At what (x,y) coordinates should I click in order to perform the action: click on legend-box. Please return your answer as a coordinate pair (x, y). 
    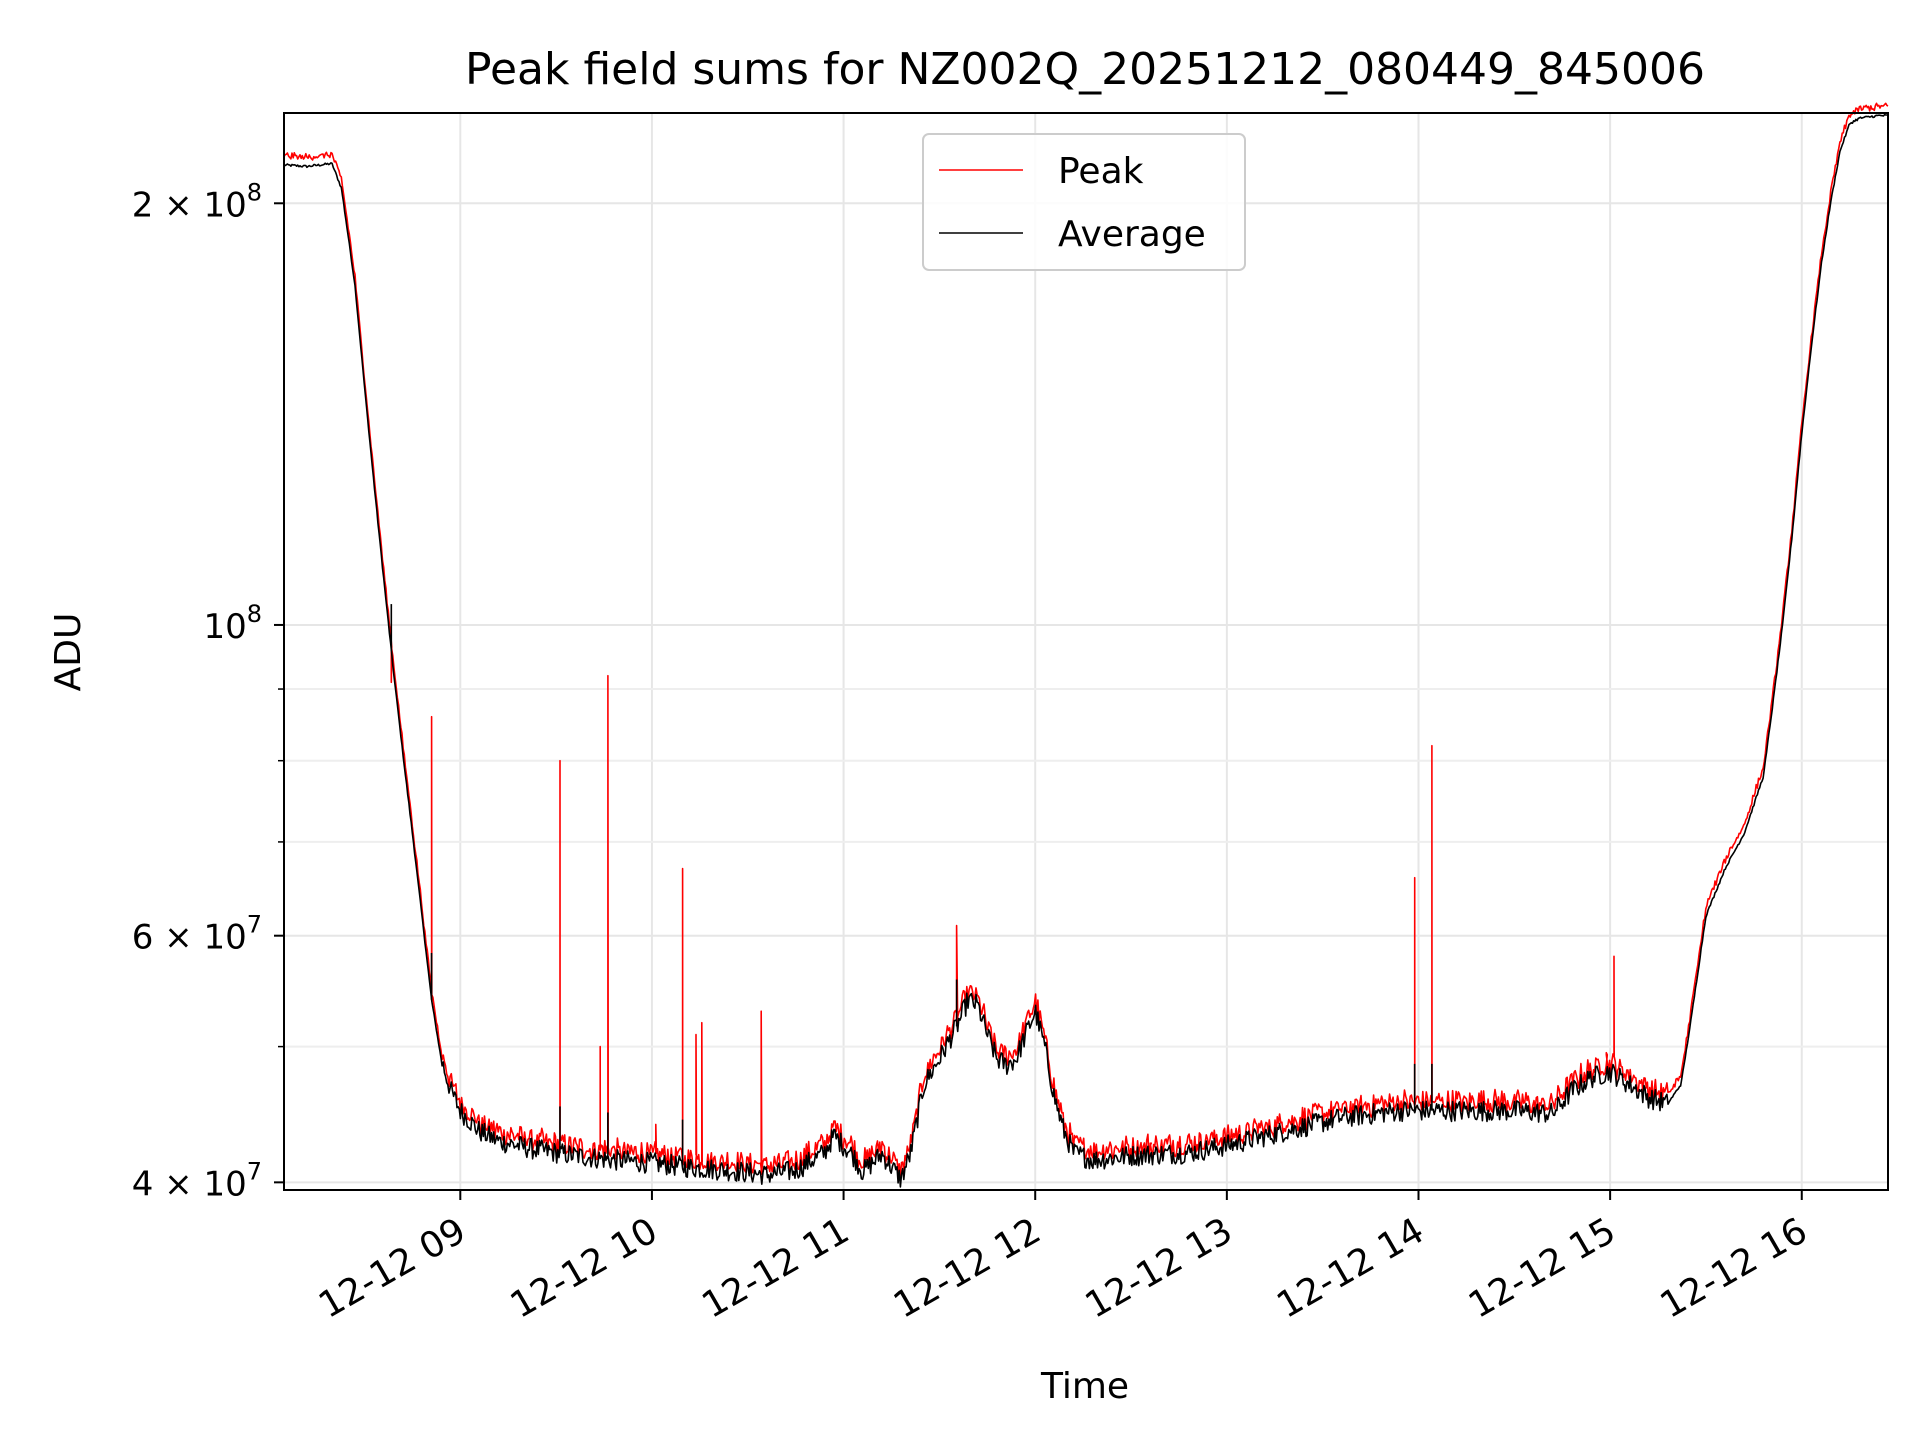
    Looking at the image, I should click on (1084, 202).